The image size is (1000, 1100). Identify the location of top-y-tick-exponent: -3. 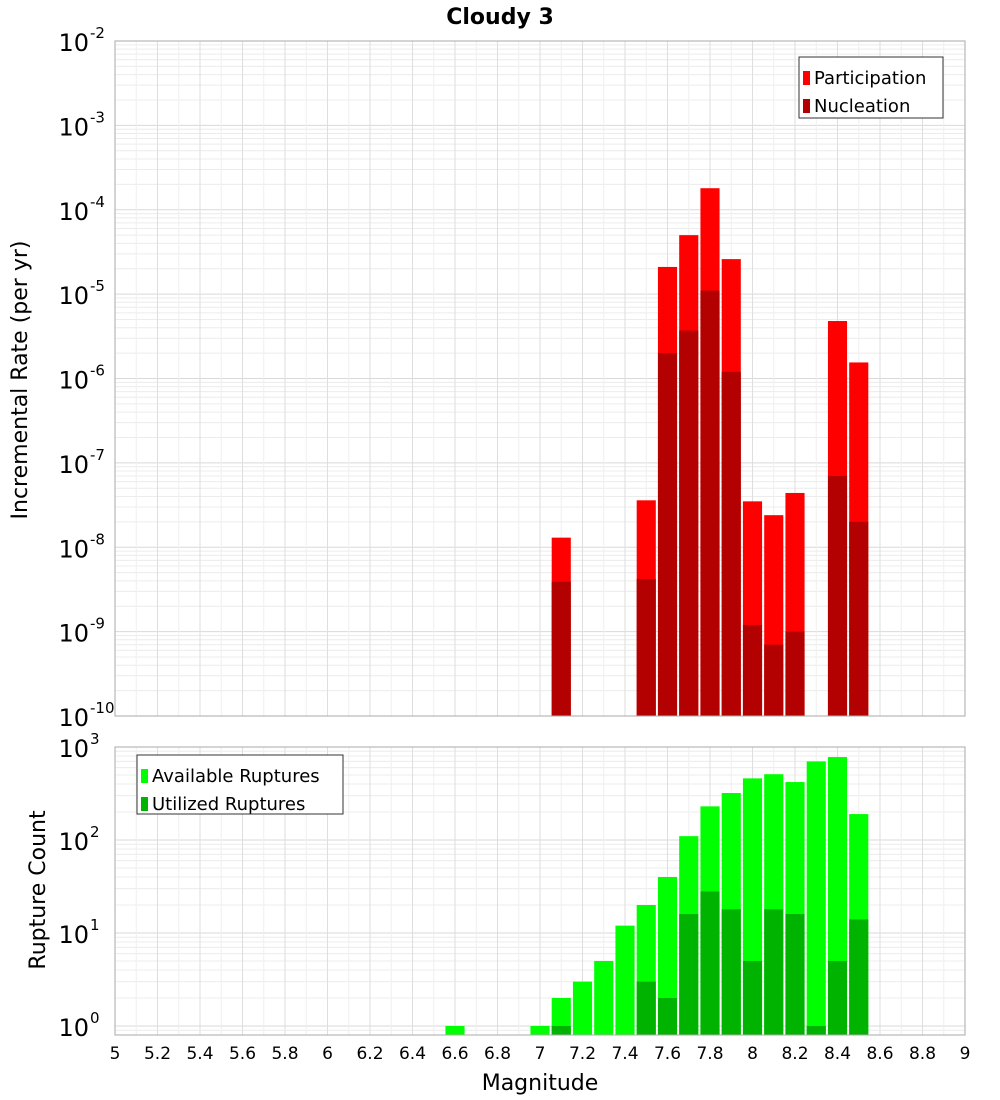
(97, 117).